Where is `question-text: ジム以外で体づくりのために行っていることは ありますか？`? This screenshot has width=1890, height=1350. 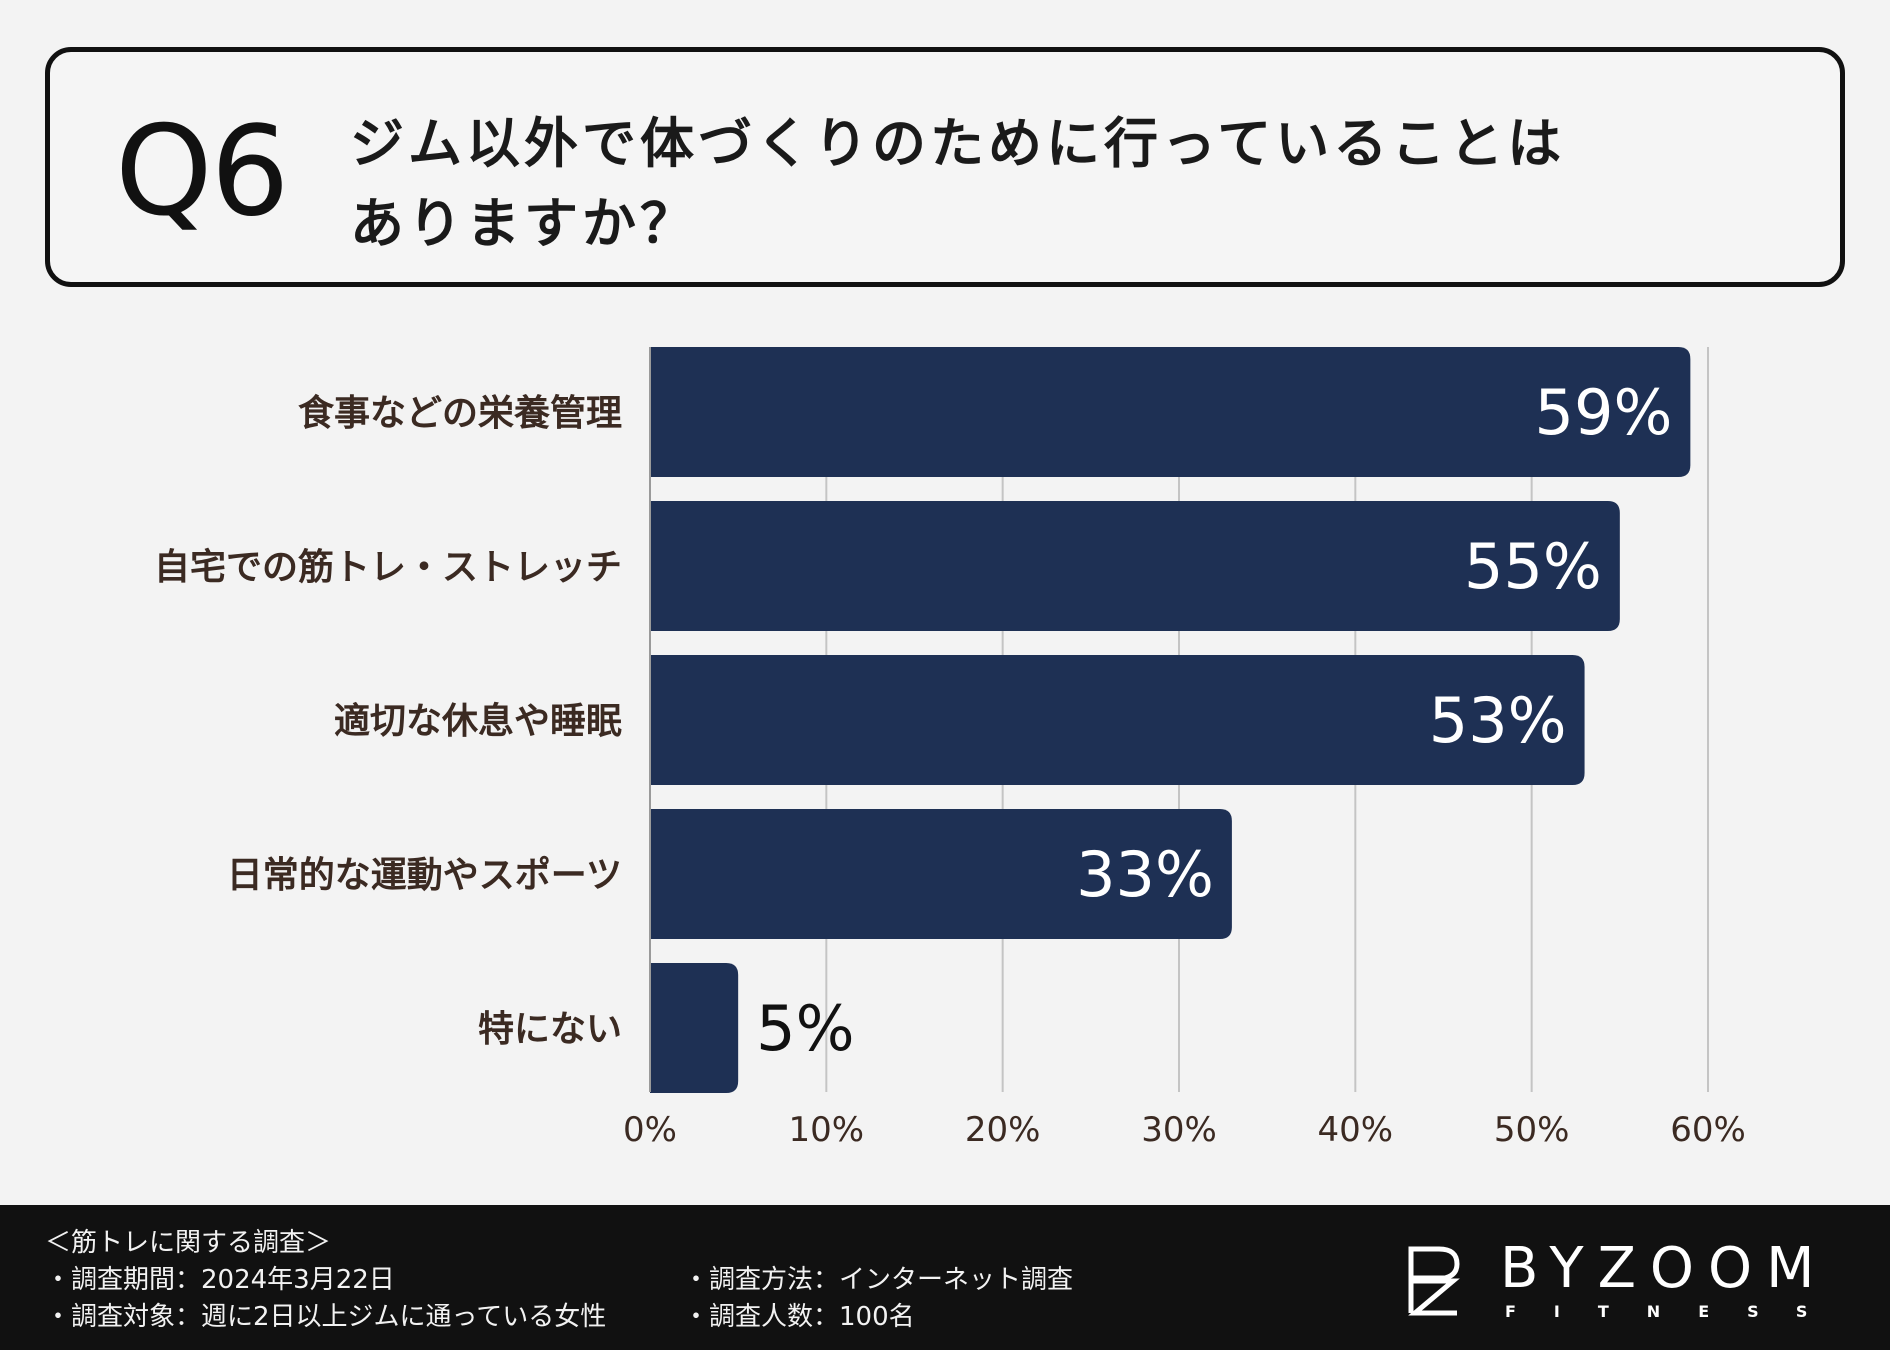 question-text: ジム以外で体づくりのために行っていることは ありますか？ is located at coordinates (957, 184).